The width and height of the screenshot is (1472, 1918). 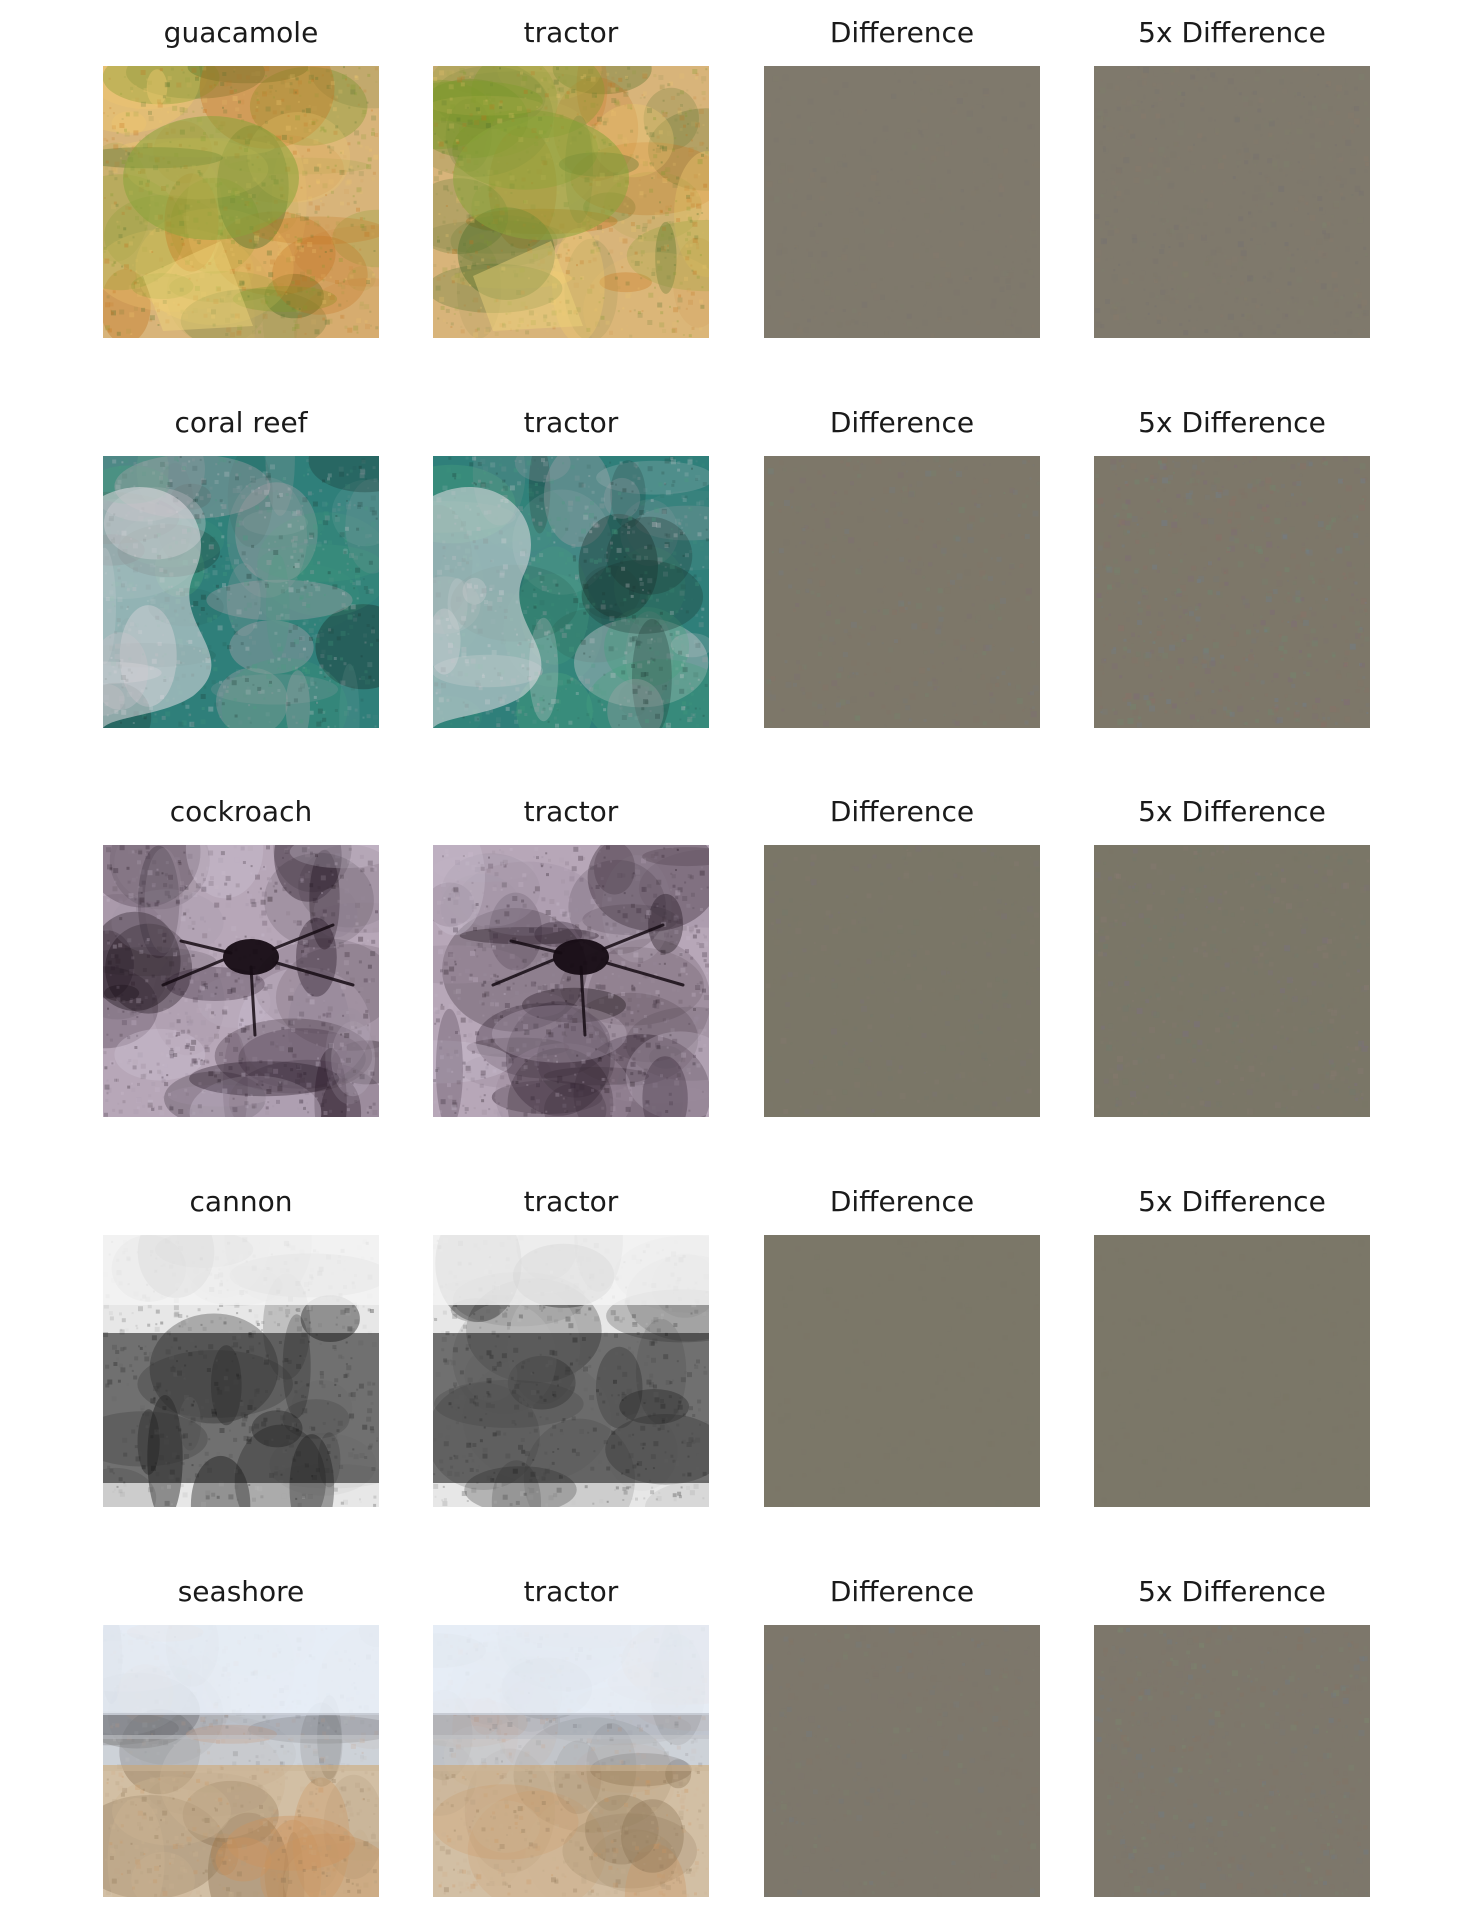 I want to click on panel-coral-reef-1: coral reef, so click(x=241, y=575).